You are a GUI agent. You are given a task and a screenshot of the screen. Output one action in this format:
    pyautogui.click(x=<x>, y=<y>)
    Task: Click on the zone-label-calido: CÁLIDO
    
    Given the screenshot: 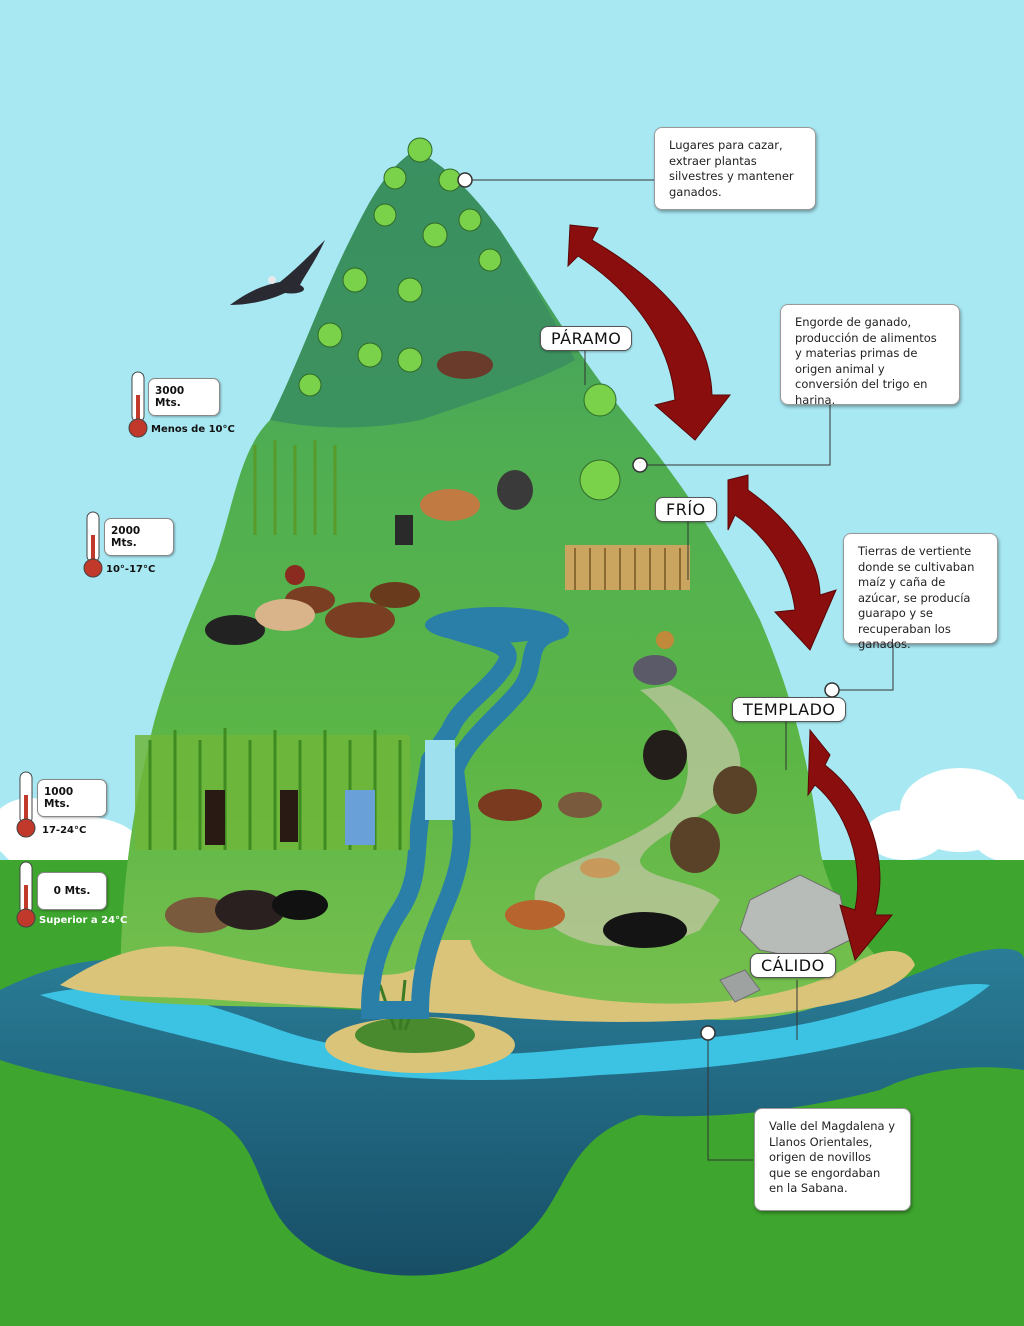 What is the action you would take?
    pyautogui.click(x=793, y=965)
    